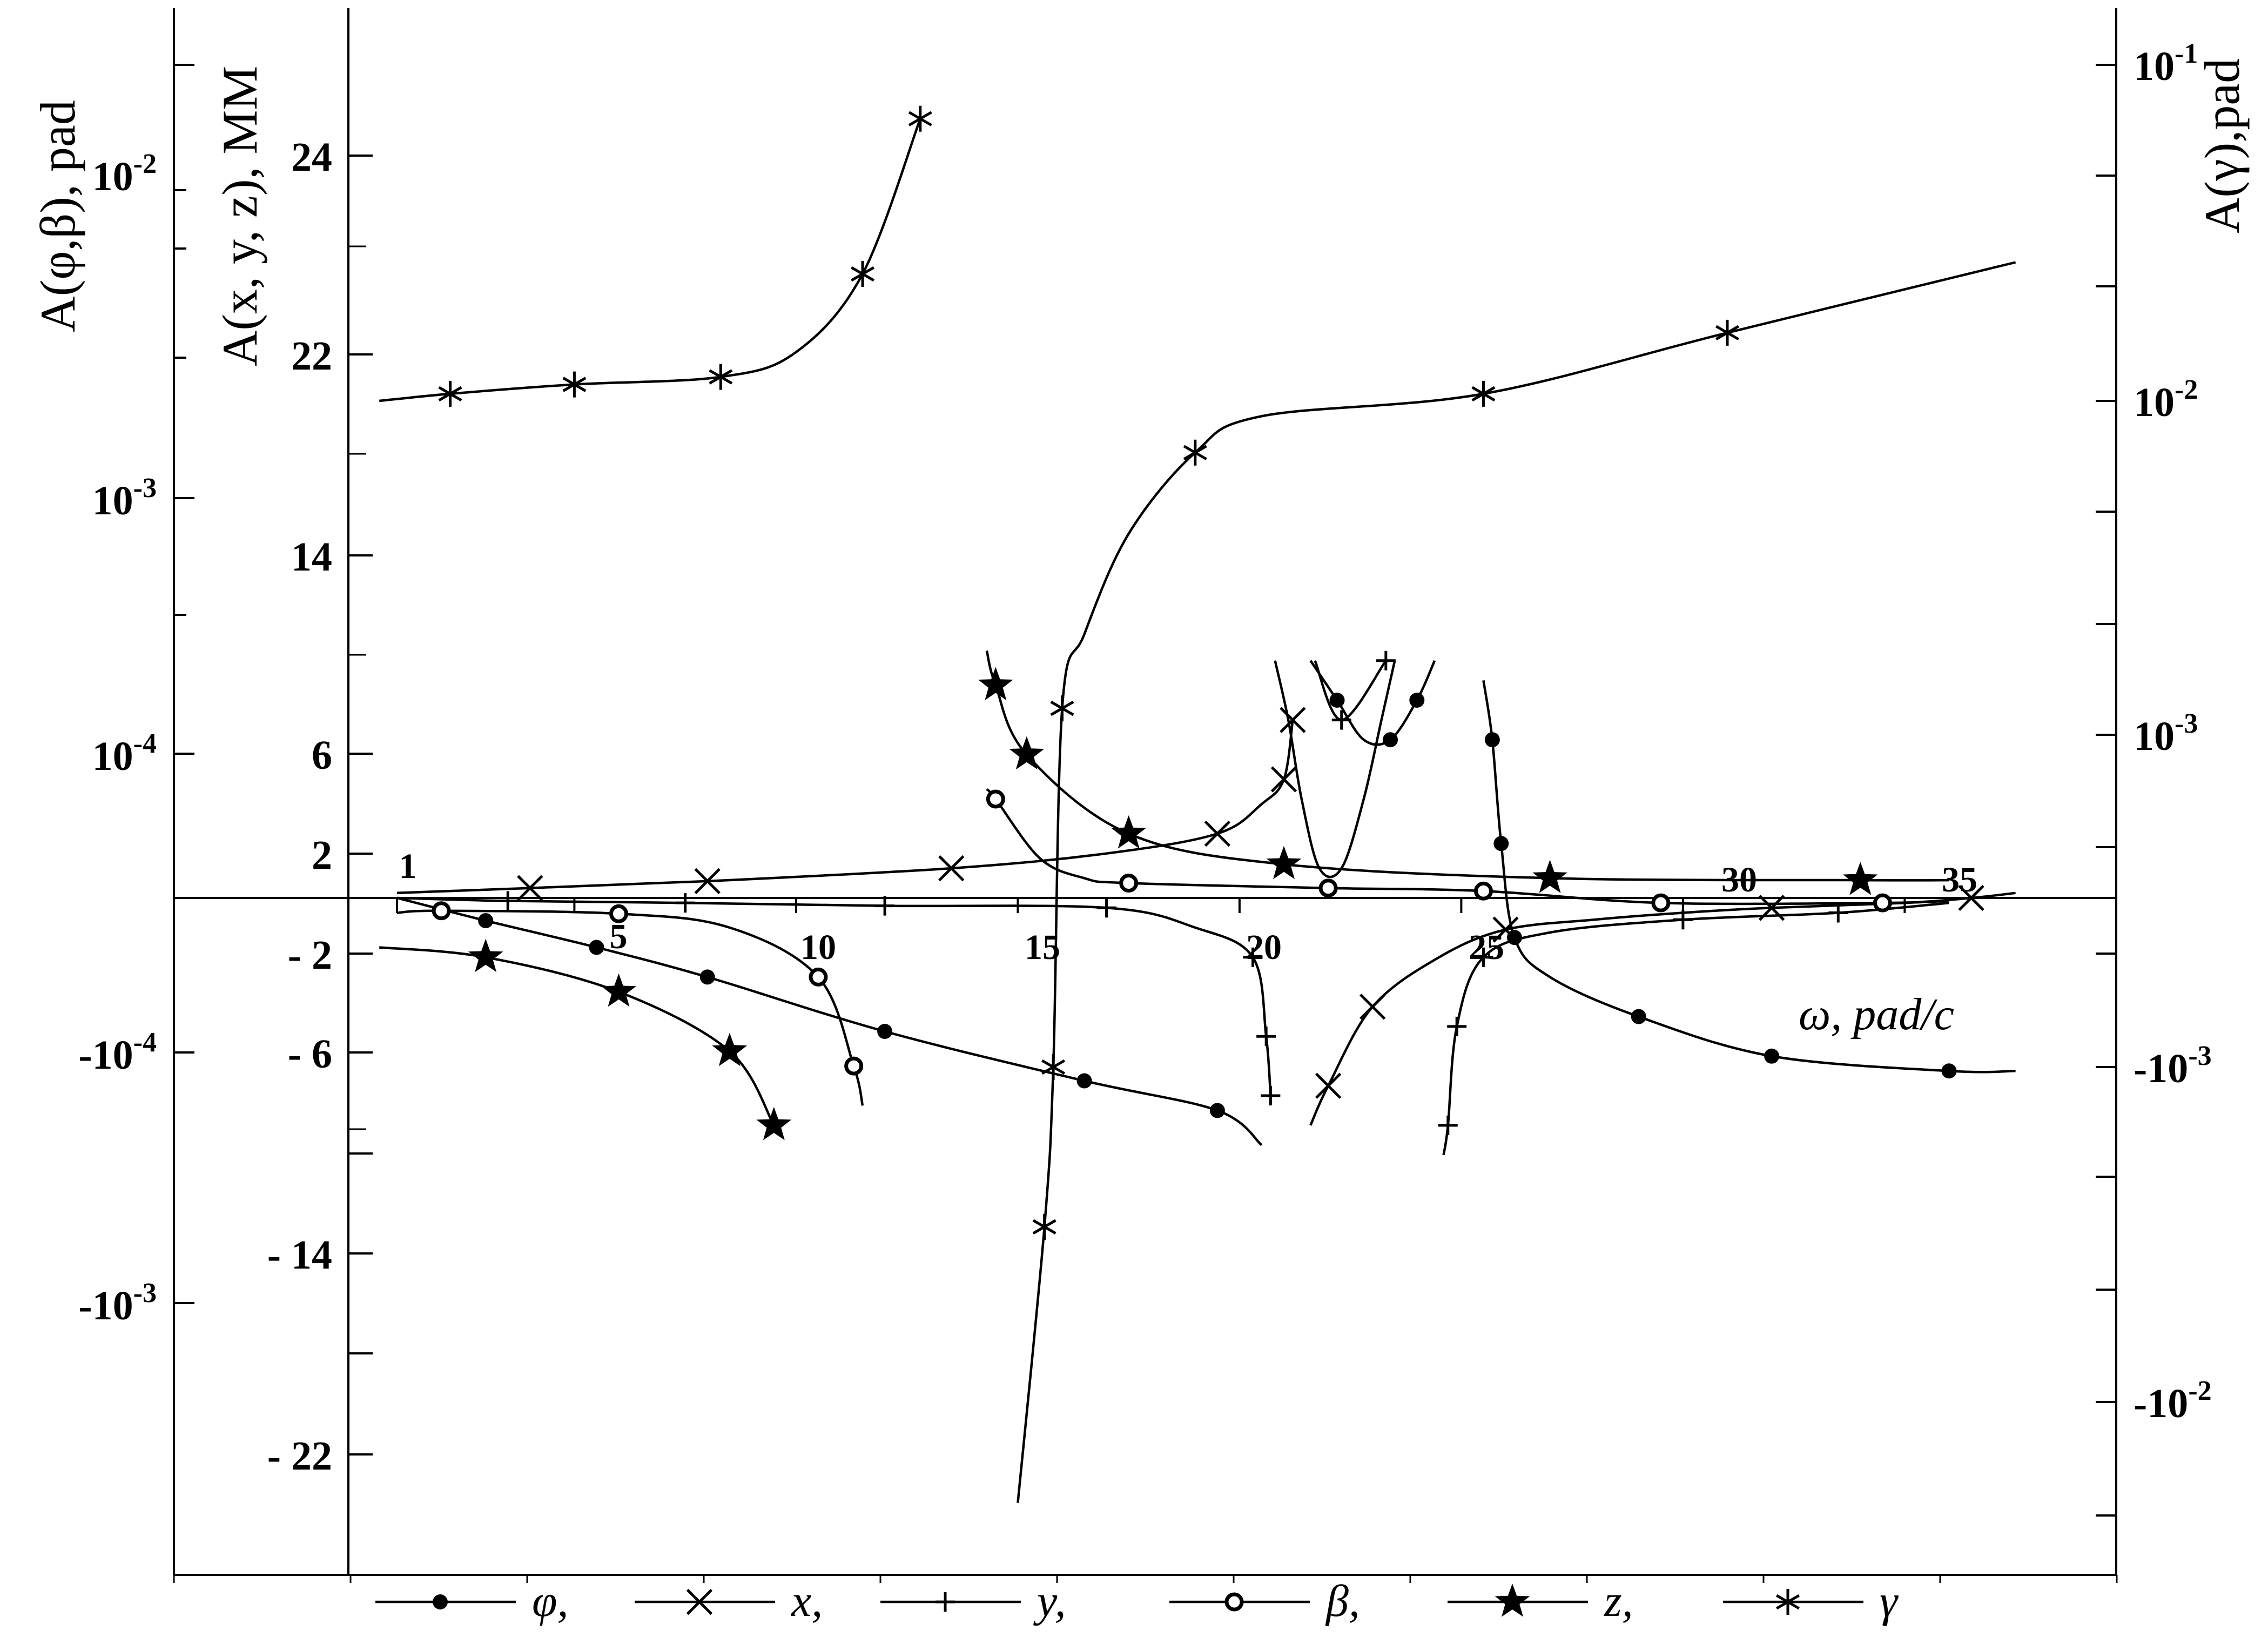 The height and width of the screenshot is (1650, 2268). I want to click on left-outer-tick-label: -10-4, so click(117, 1052).